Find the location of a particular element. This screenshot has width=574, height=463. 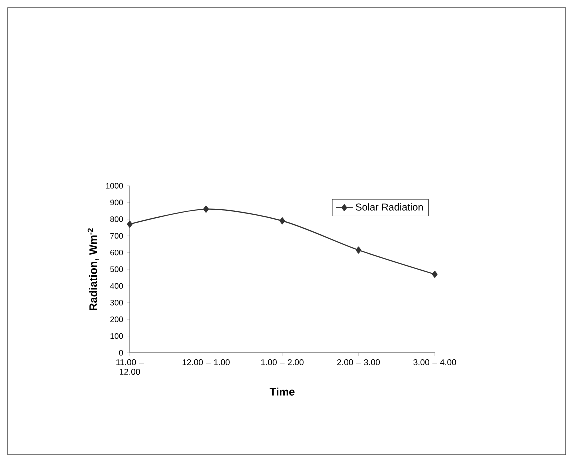

x-tick-label: 11.00 – 12.00 is located at coordinates (130, 367).